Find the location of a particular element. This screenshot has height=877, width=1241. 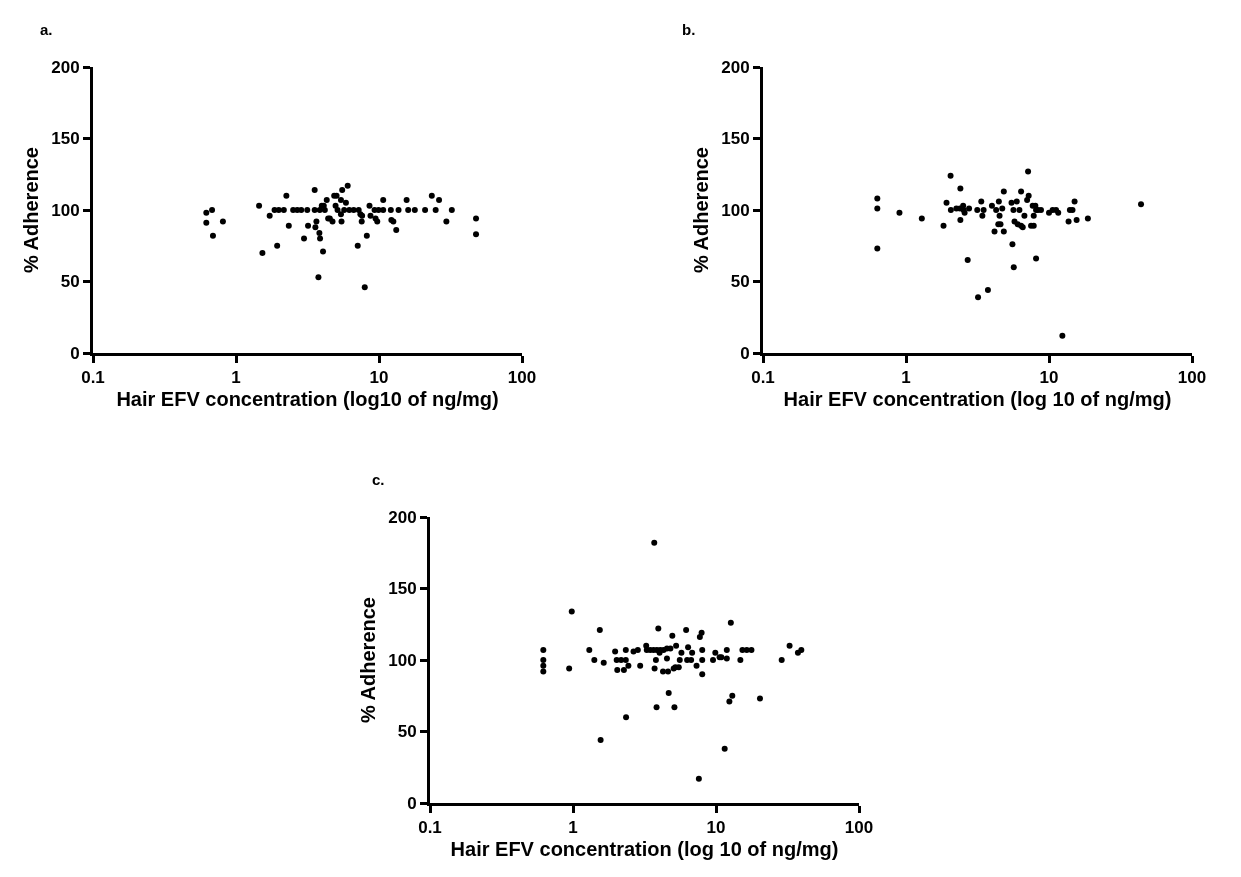

chart-title: a. is located at coordinates (46, 30).